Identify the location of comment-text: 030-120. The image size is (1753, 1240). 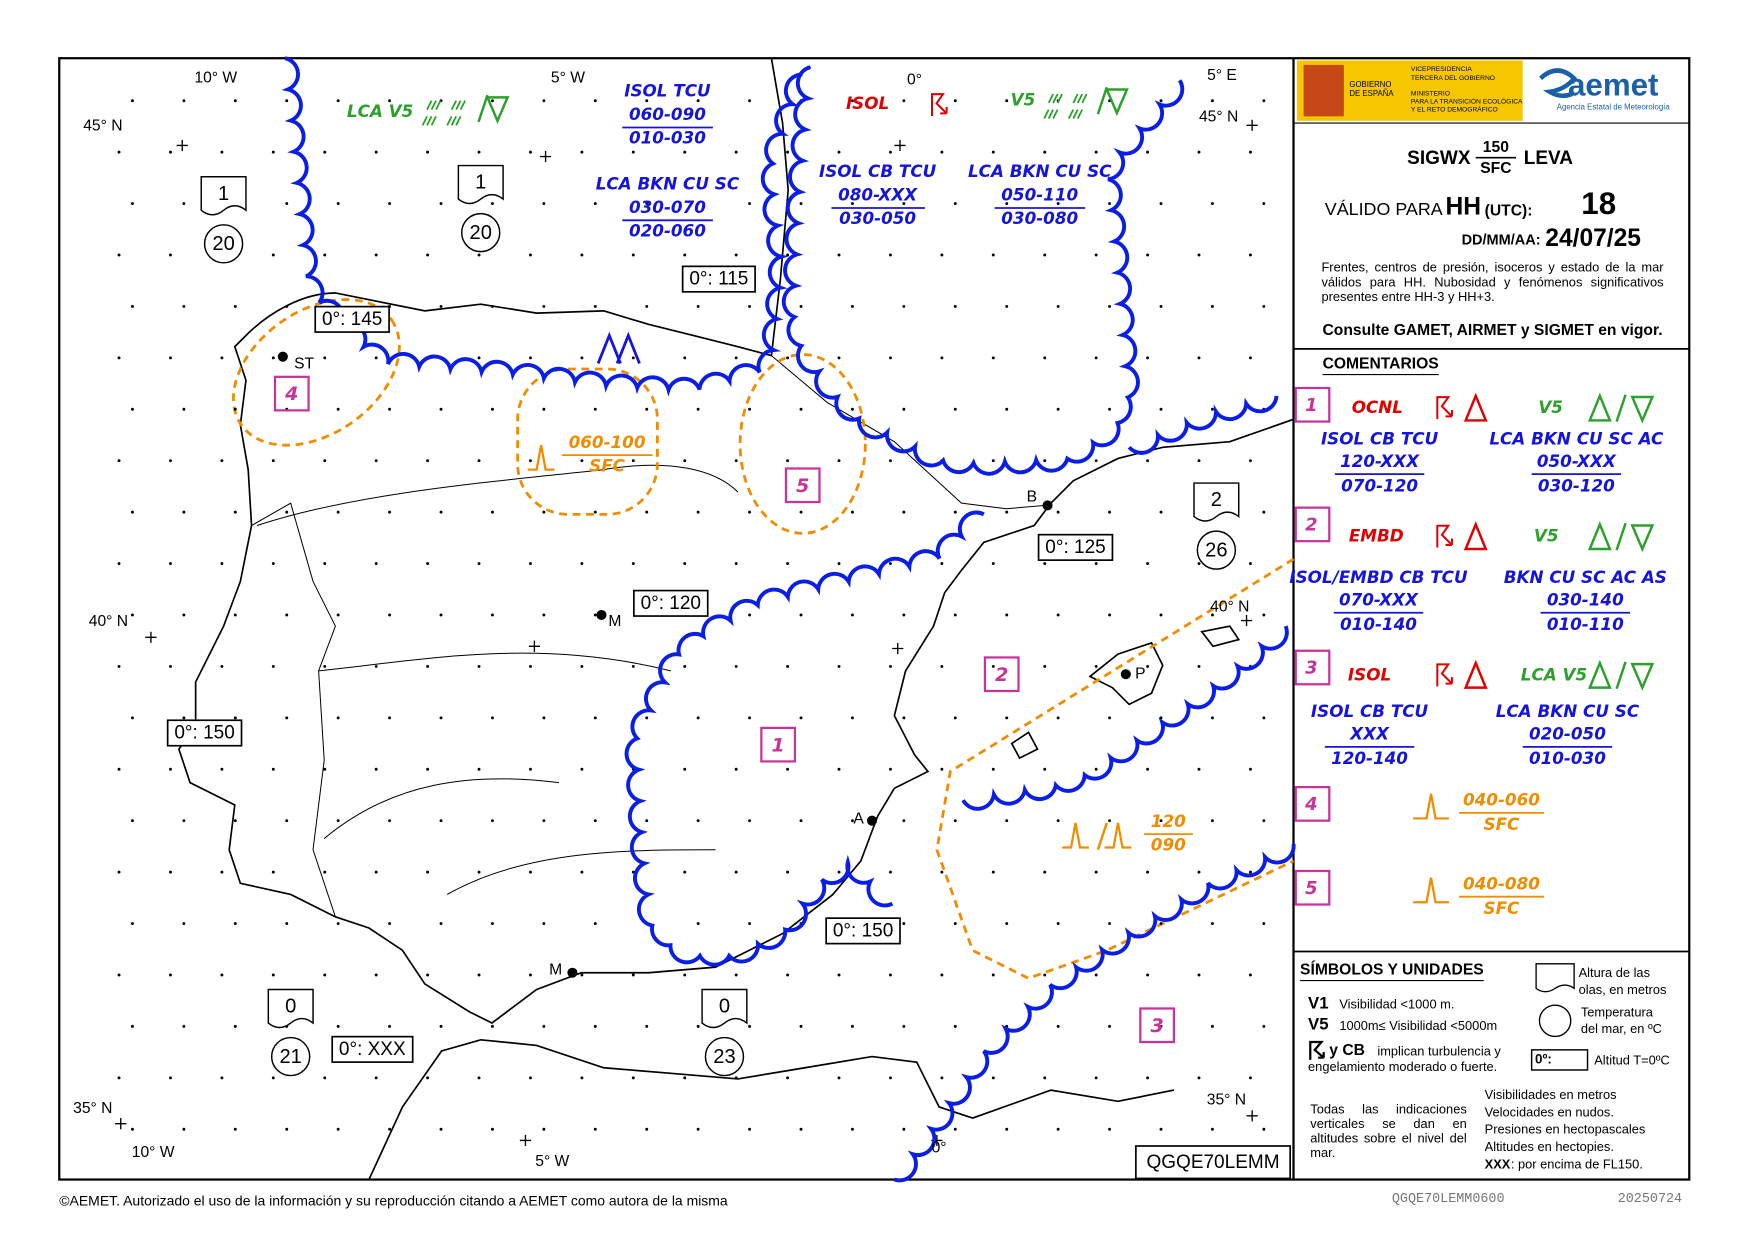
(1576, 485).